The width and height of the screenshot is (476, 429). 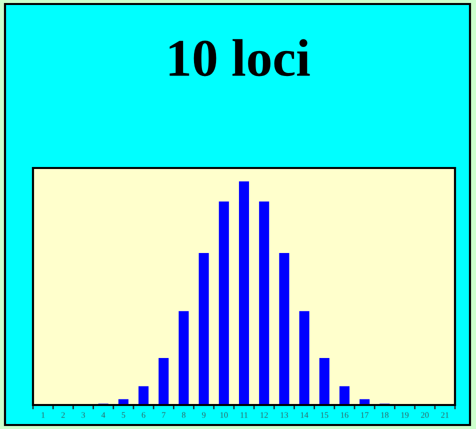 What do you see at coordinates (224, 415) in the screenshot?
I see `x-tick-label: 10` at bounding box center [224, 415].